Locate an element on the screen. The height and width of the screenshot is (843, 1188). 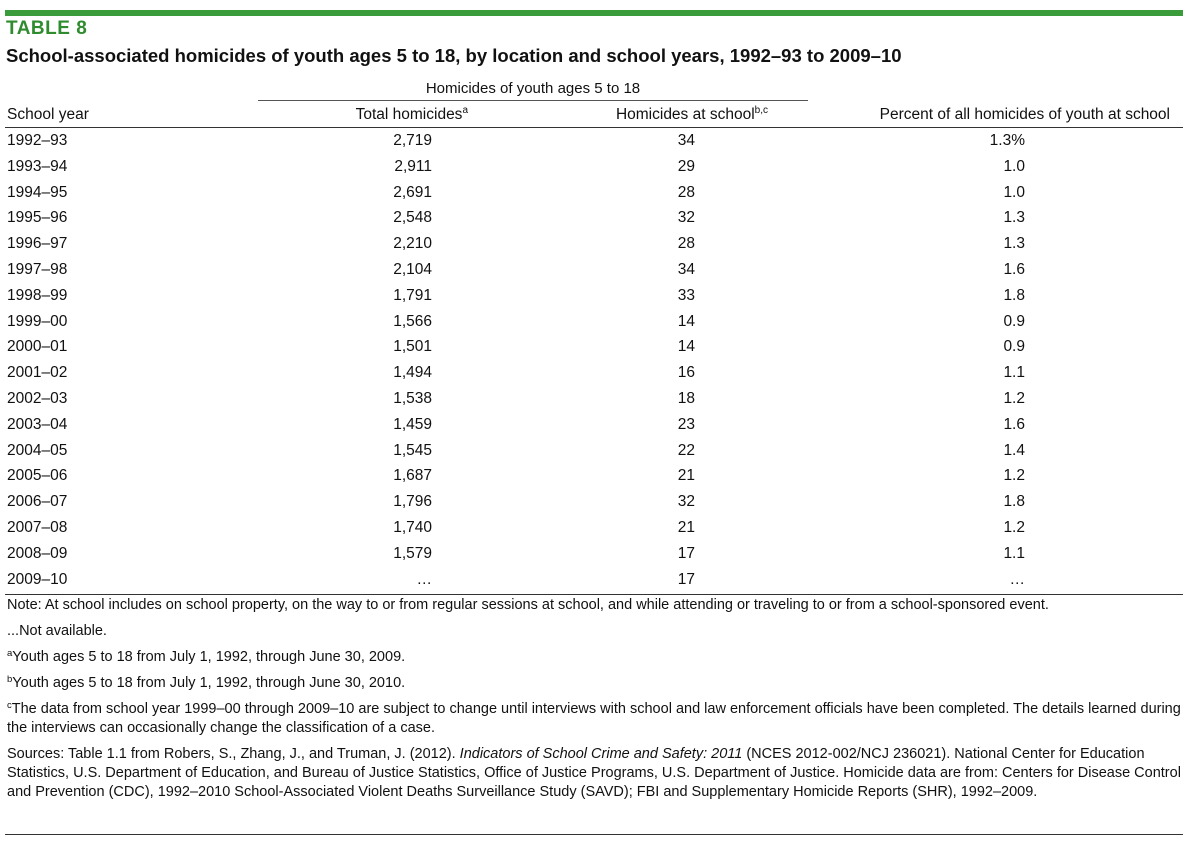
cell-total: 1,566 is located at coordinates (412, 321).